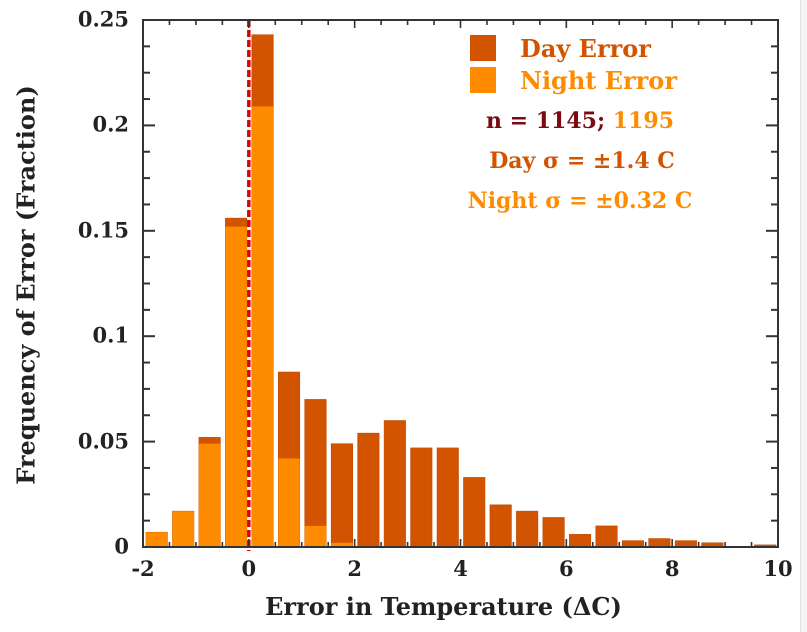 This screenshot has width=807, height=632. I want to click on y-axis-label-container: Frequency of Error (Fraction), so click(26, 316).